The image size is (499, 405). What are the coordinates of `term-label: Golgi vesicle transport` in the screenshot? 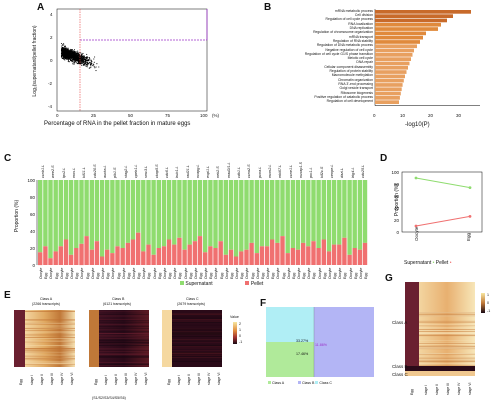 It's located at (356, 88).